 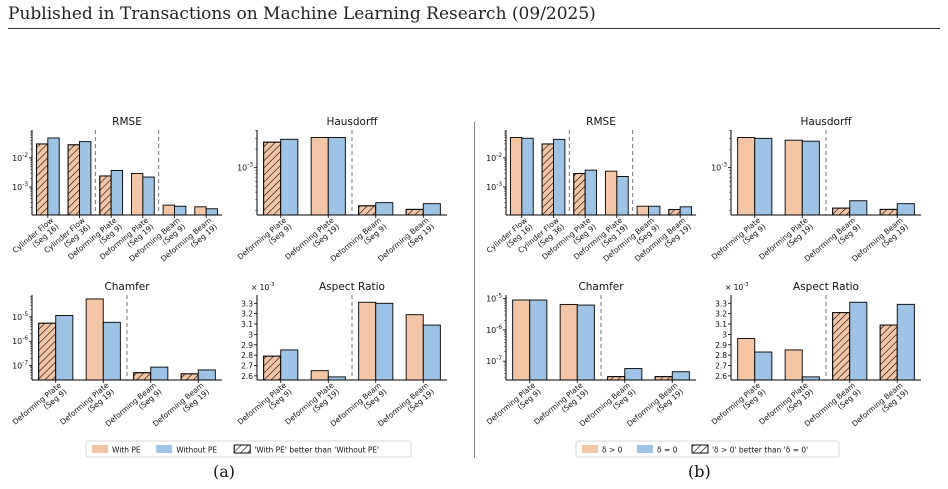 What do you see at coordinates (721, 376) in the screenshot?
I see `y-tick-label: 2.6` at bounding box center [721, 376].